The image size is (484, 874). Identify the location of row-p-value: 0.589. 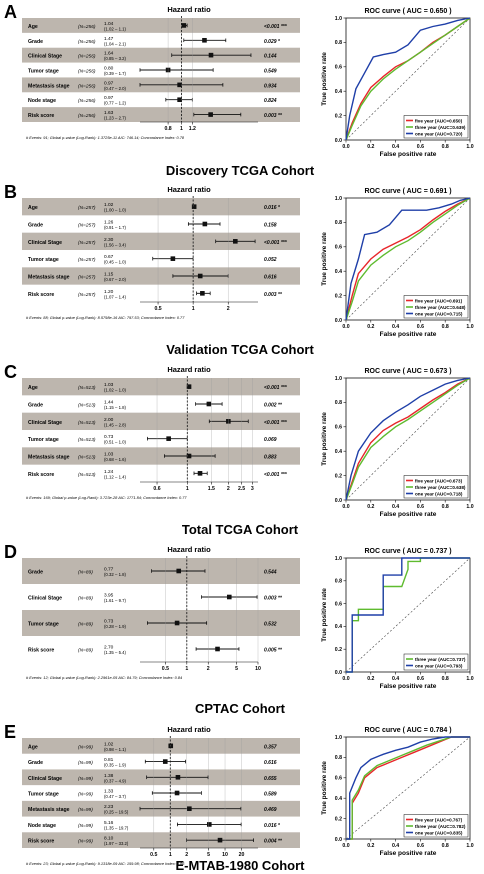
(270, 795).